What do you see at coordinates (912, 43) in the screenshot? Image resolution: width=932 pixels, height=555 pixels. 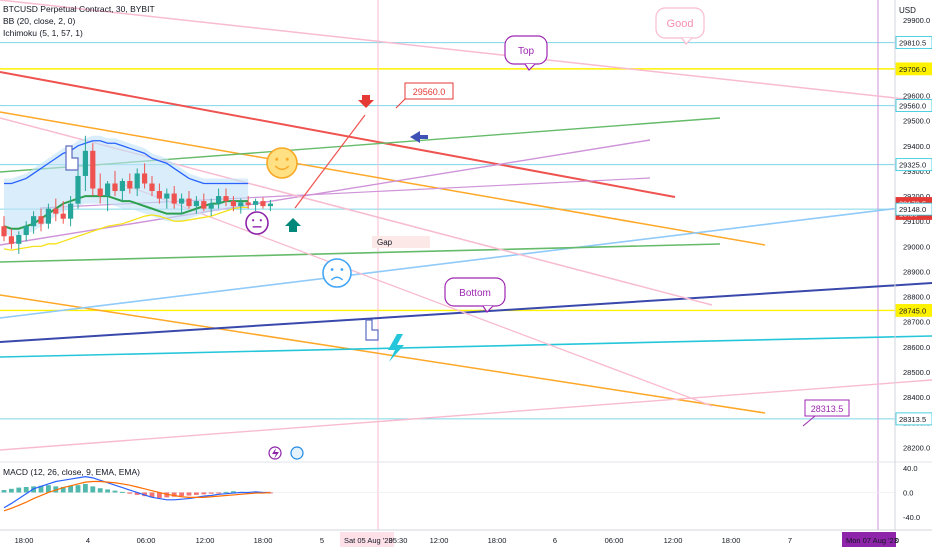 I see `price-tag-label: 29810.5` at bounding box center [912, 43].